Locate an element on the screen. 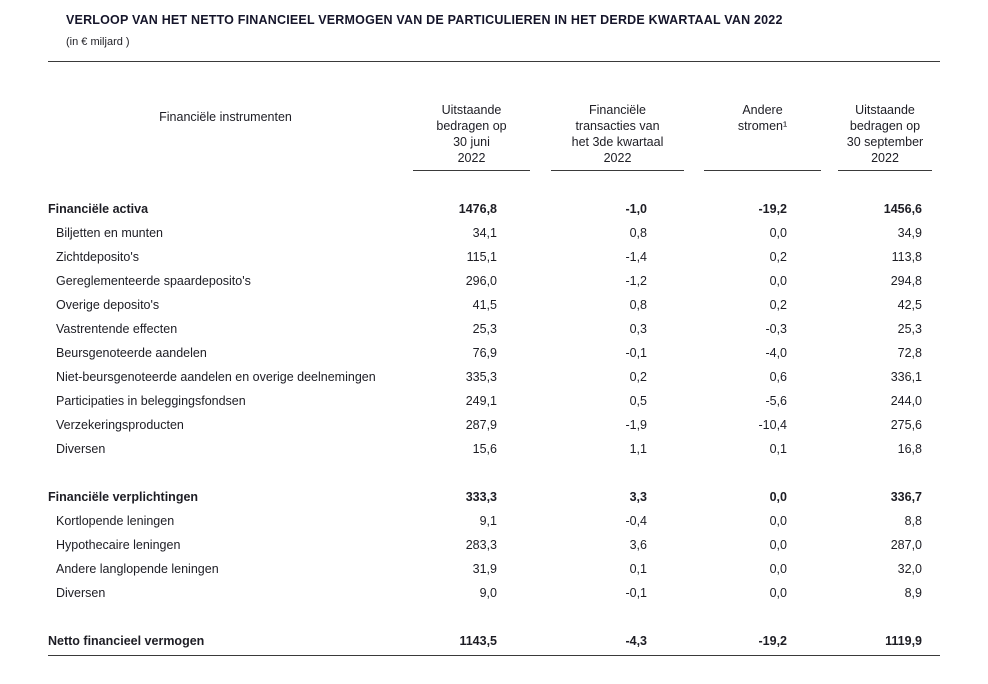  row-value: 1456,6 is located at coordinates (902, 209).